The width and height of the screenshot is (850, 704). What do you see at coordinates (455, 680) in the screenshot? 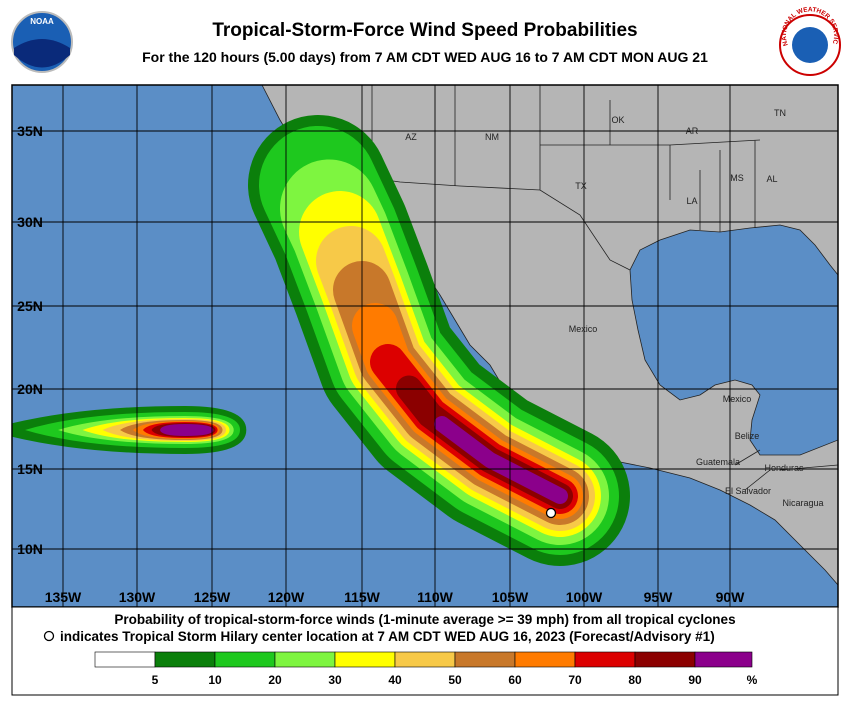
I see `legend-tick: 50` at bounding box center [455, 680].